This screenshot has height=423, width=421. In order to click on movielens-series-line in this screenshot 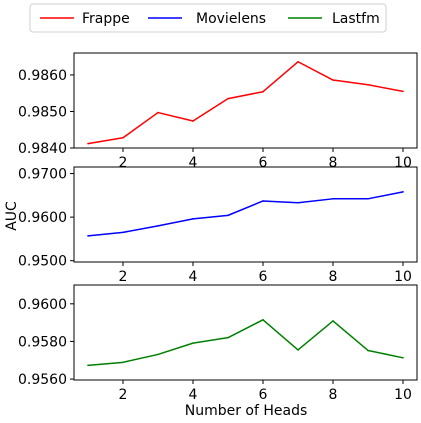, I will do `click(245, 214)`.